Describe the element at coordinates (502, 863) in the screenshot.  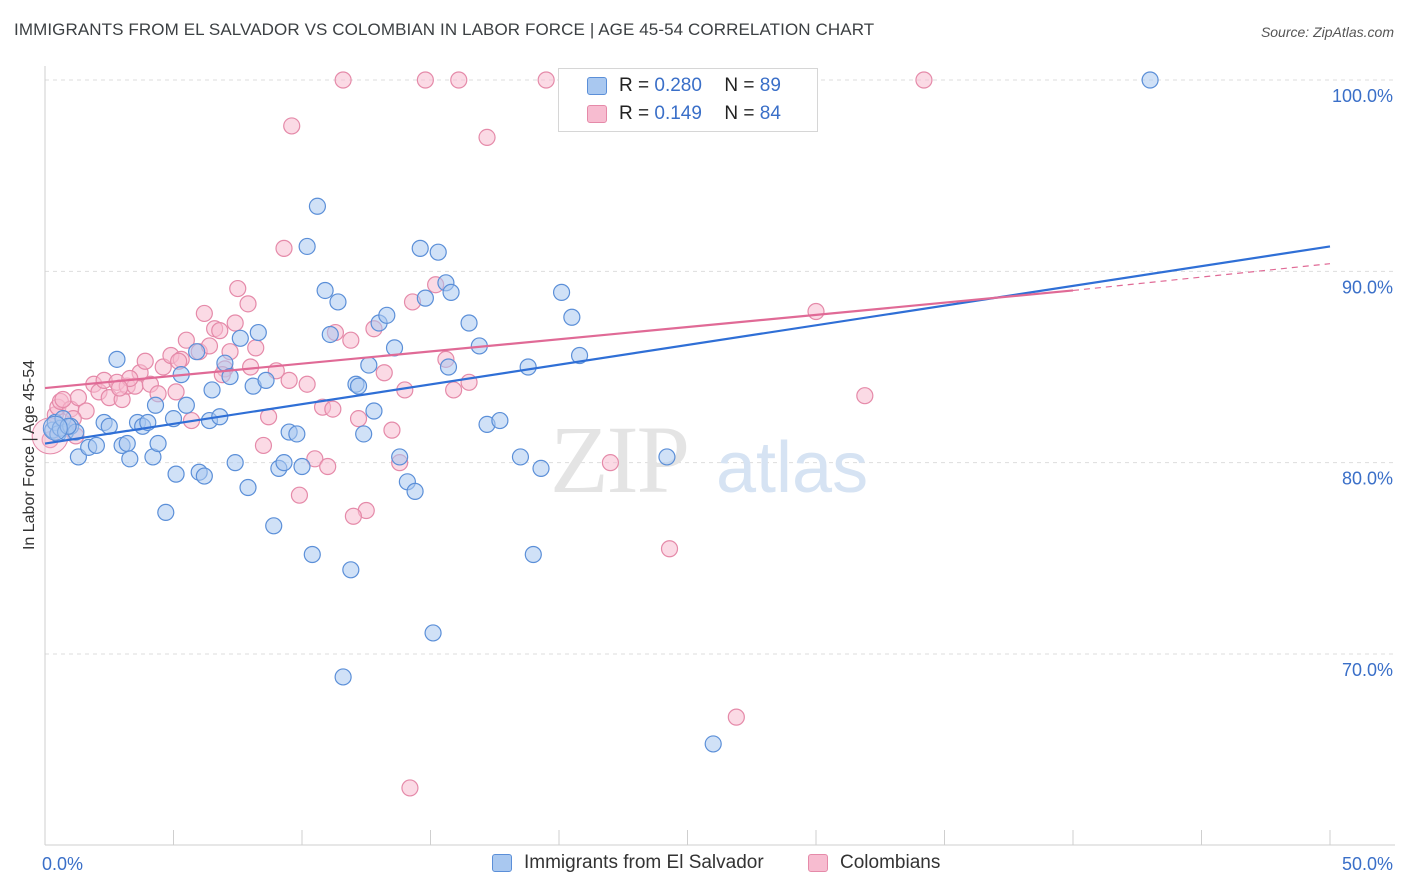
I see `bottom-legend-swatch-blue` at that location.